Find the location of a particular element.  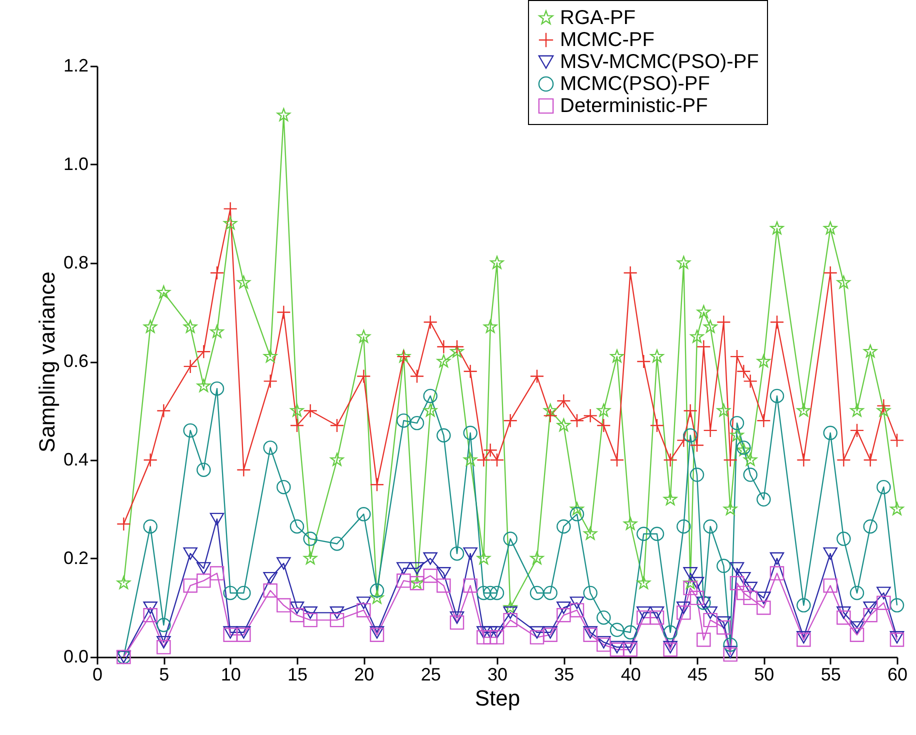

legend-label: MCMC(PSO)-PF is located at coordinates (635, 84).